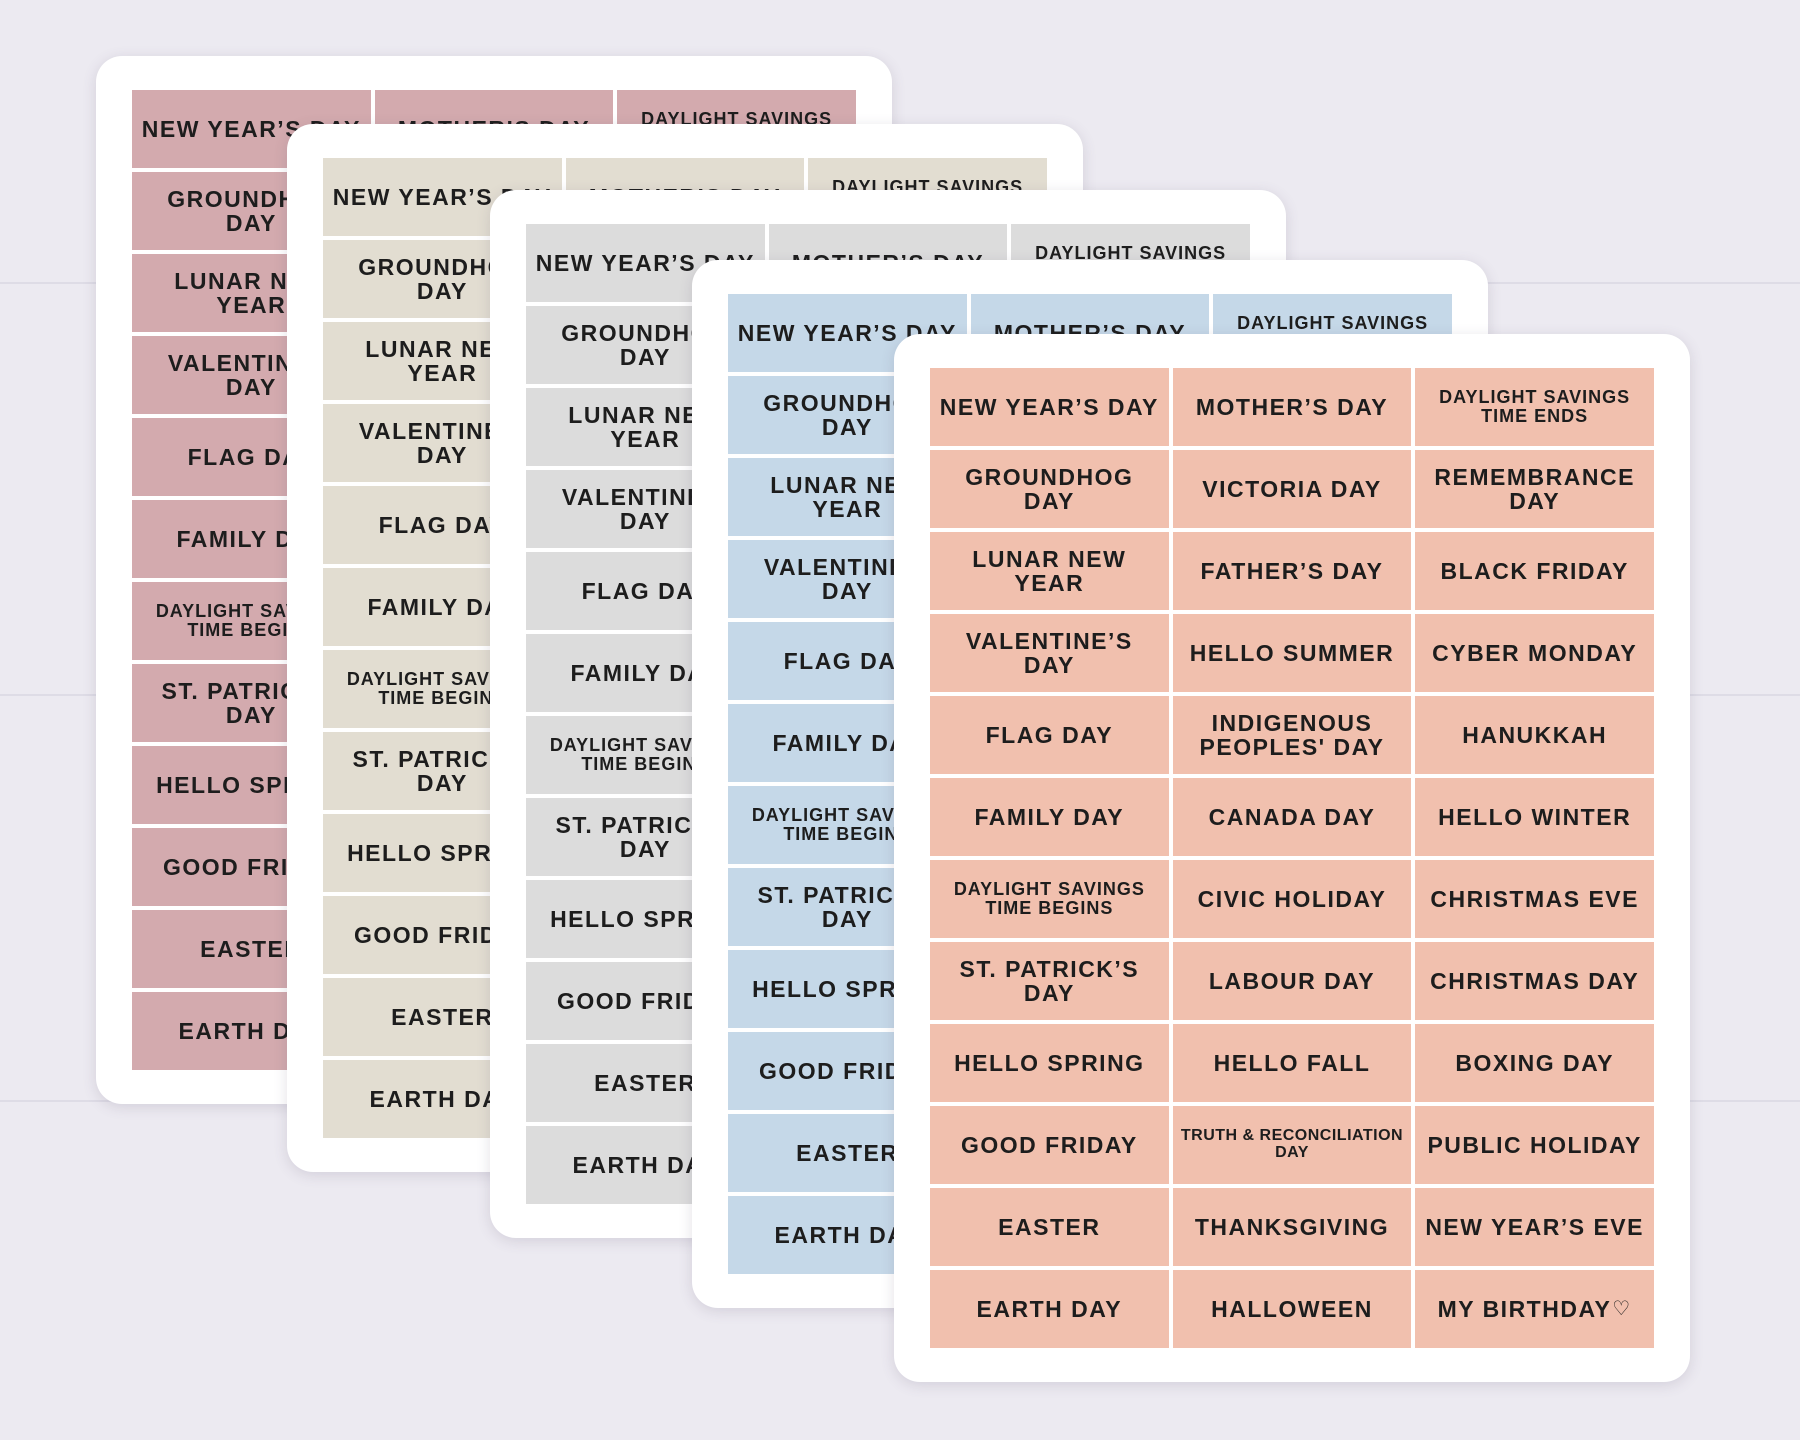  I want to click on holiday-sticker: HALLOWEEN, so click(1292, 1309).